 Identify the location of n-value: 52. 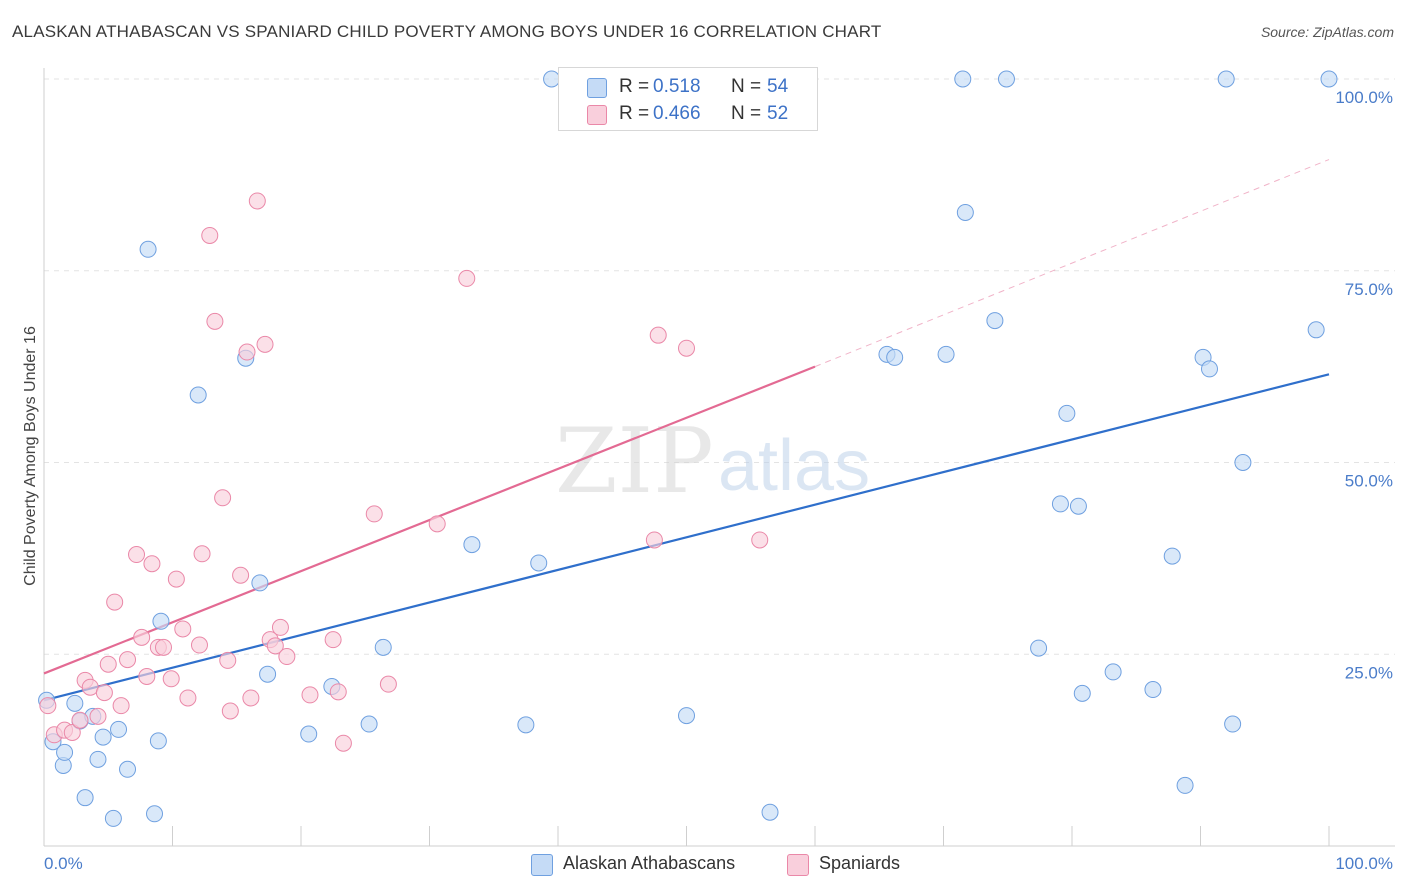
(778, 113).